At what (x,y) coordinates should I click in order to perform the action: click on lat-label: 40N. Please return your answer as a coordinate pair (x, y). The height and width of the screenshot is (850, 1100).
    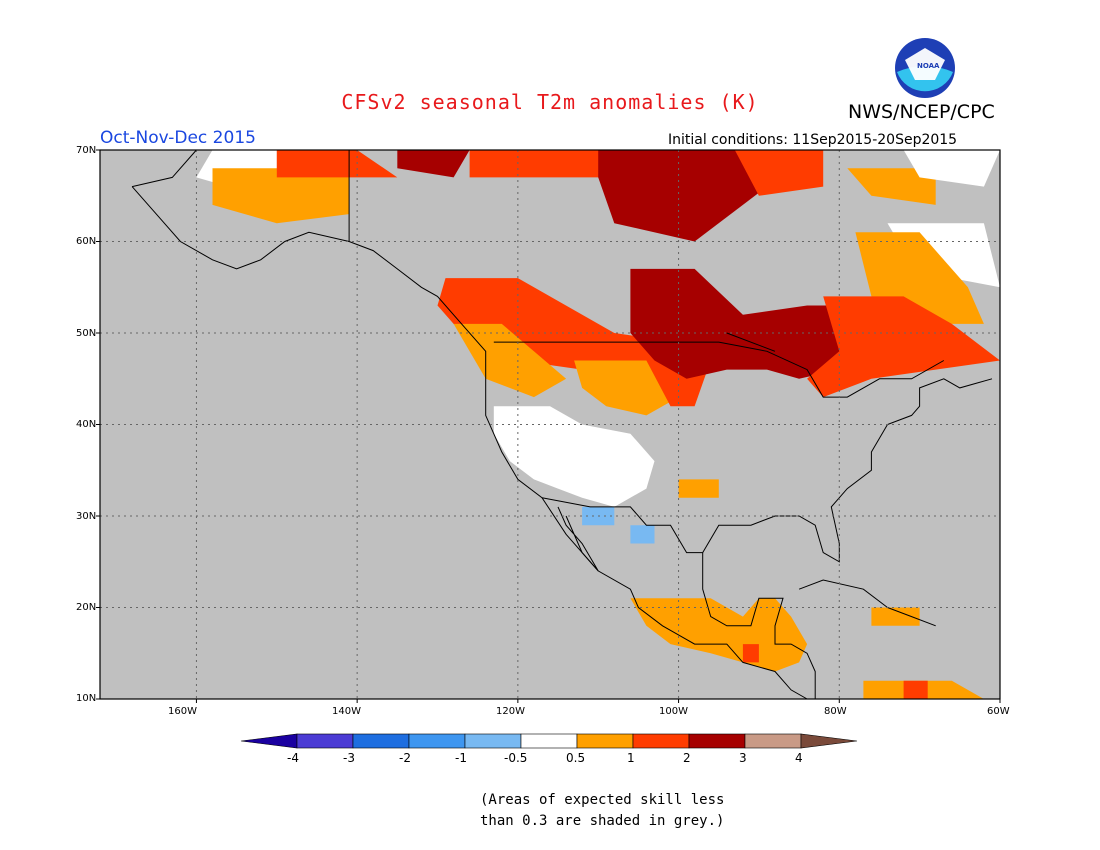
    Looking at the image, I should click on (86, 424).